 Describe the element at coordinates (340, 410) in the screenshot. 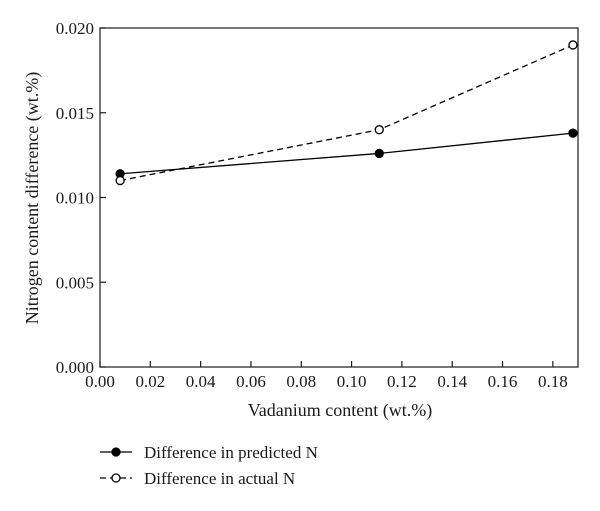

I see `x-axis-title: Vadanium content (wt.%)` at that location.